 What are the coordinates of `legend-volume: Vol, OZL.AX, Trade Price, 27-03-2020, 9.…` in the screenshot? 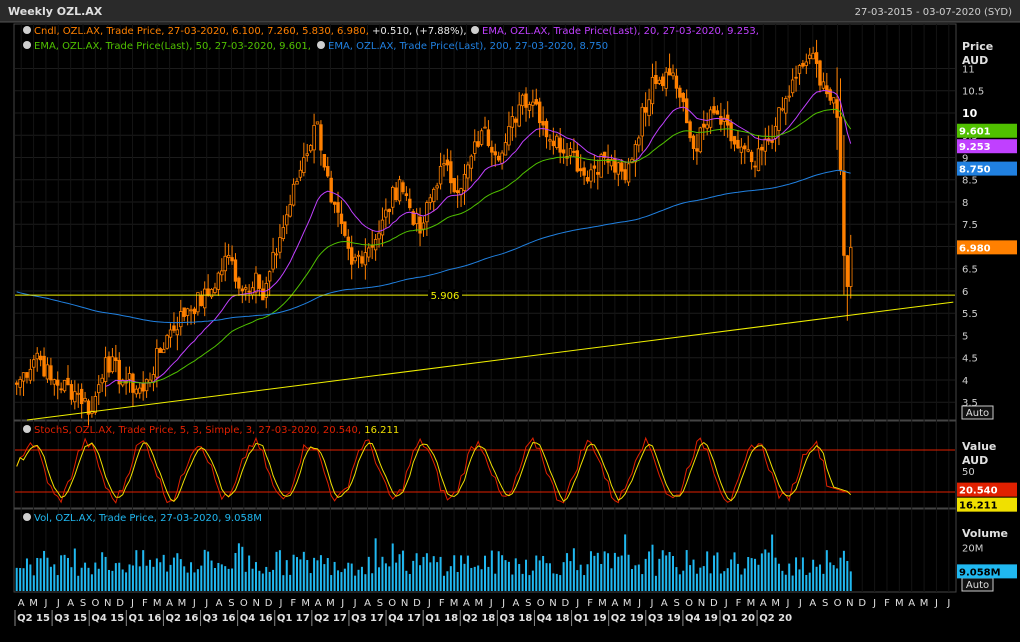 It's located at (142, 518).